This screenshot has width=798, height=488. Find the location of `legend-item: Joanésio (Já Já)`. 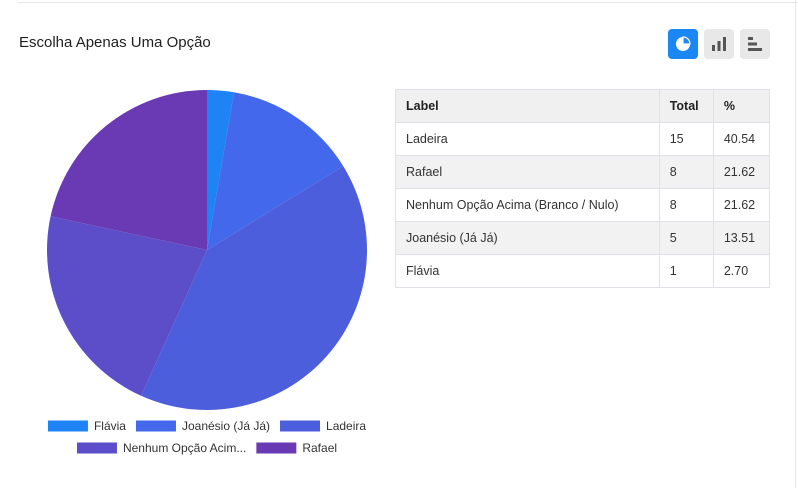

legend-item: Joanésio (Já Já) is located at coordinates (202, 426).